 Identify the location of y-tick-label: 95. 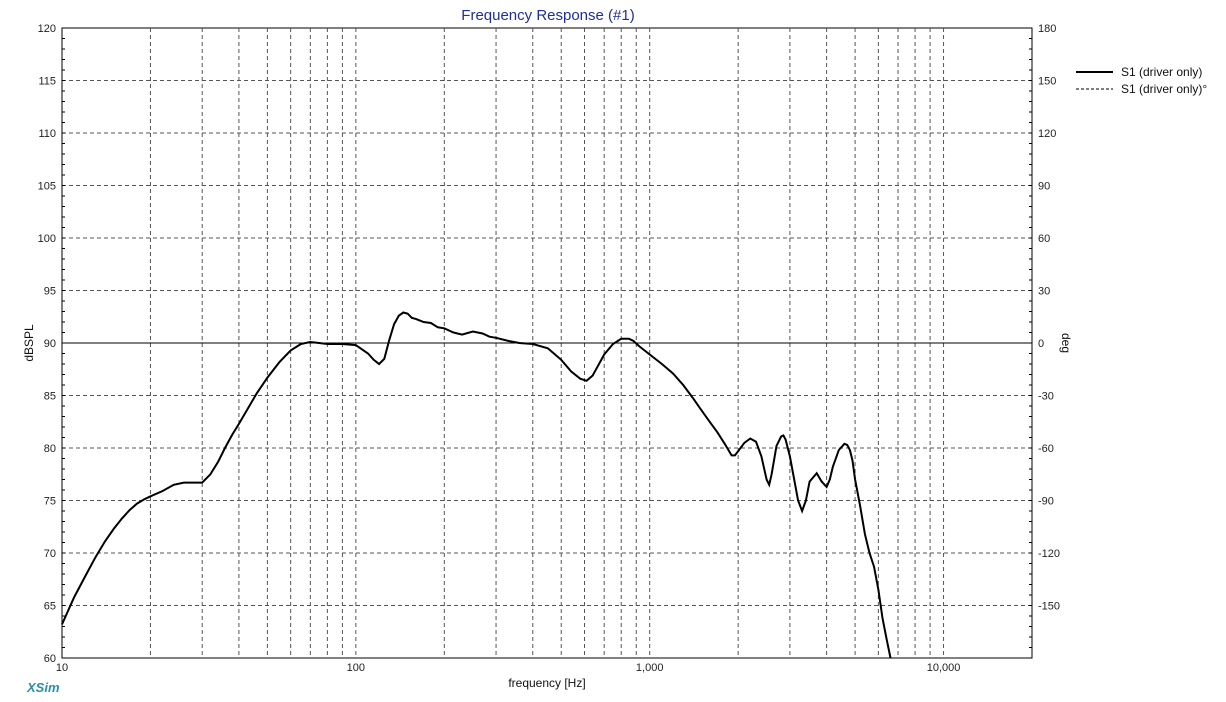
(50, 292).